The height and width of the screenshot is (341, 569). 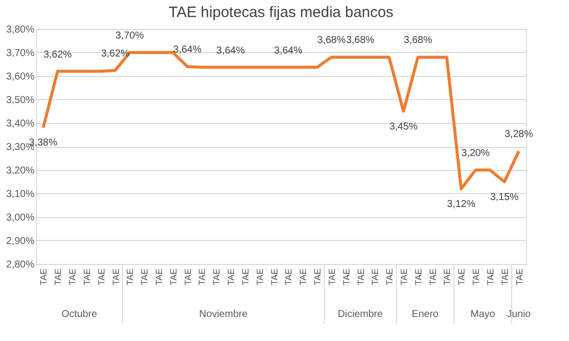 What do you see at coordinates (20, 77) in the screenshot?
I see `y-tick-label: 3,60%` at bounding box center [20, 77].